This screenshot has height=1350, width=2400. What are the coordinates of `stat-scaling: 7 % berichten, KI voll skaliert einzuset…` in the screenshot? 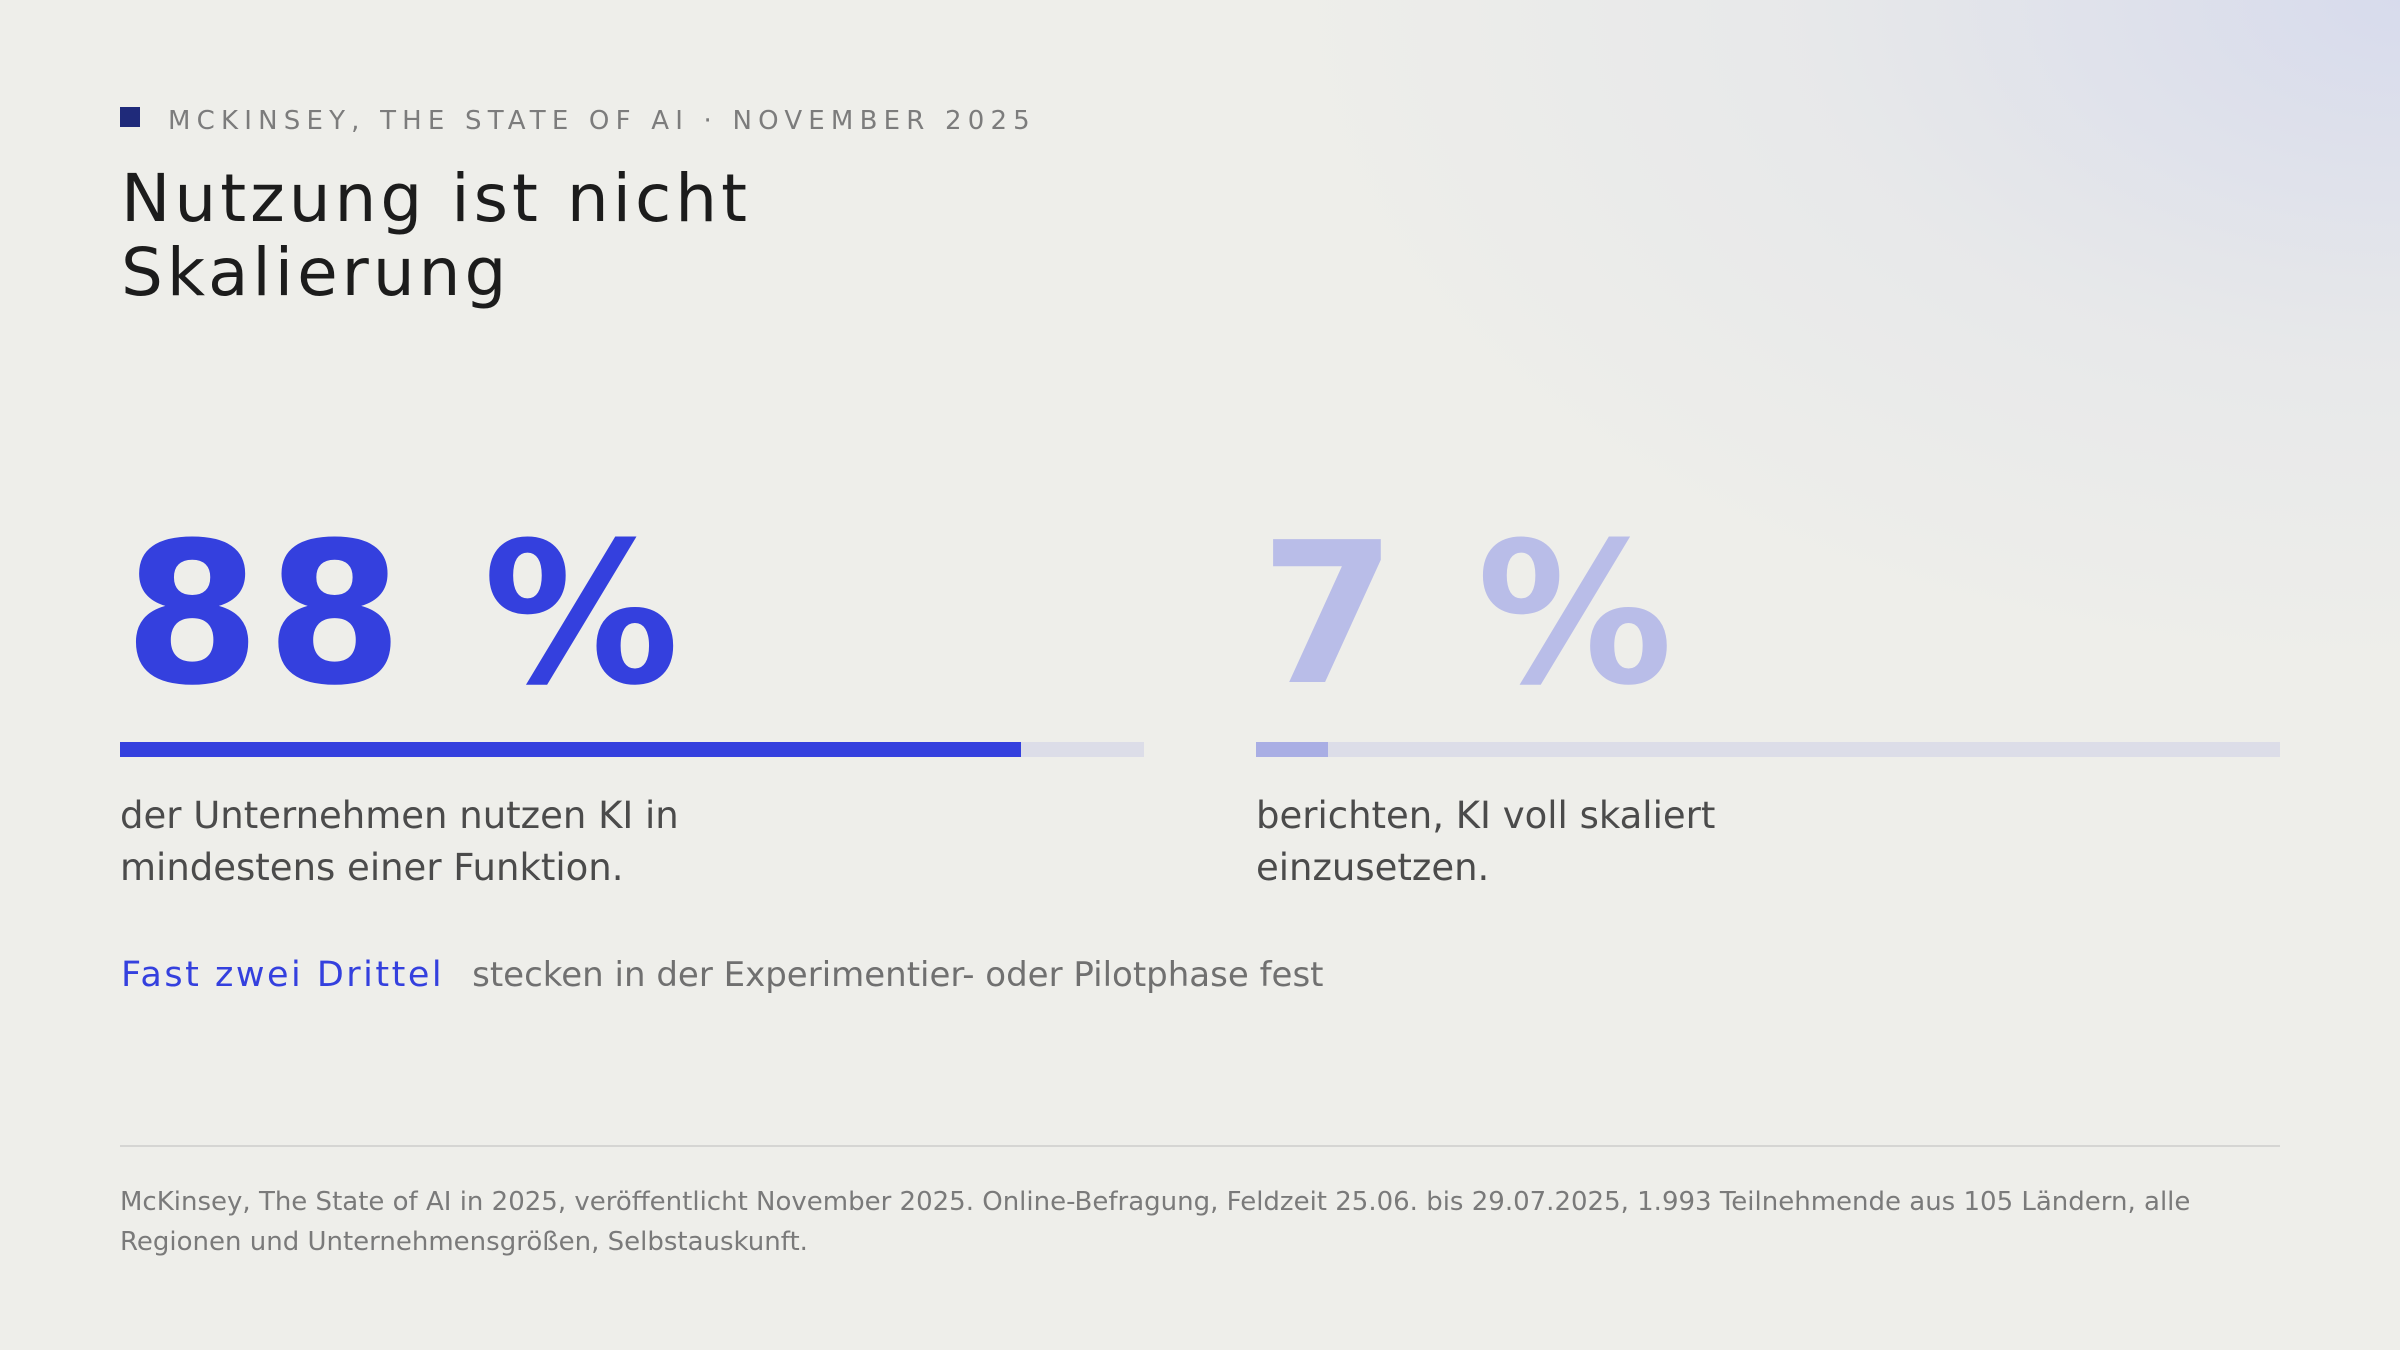 It's located at (1768, 695).